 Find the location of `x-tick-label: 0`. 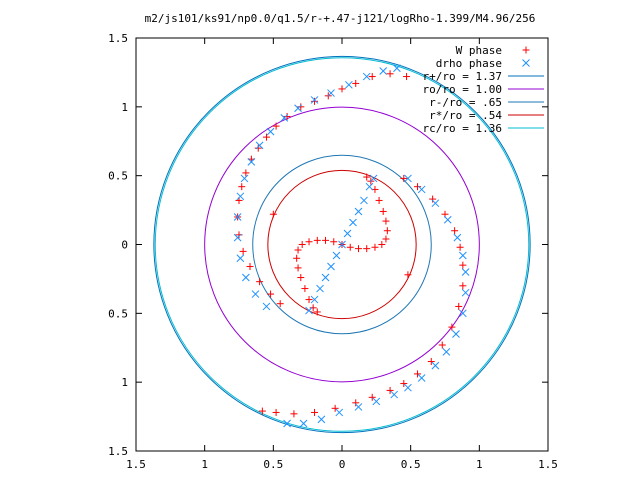

x-tick-label: 0 is located at coordinates (342, 464).